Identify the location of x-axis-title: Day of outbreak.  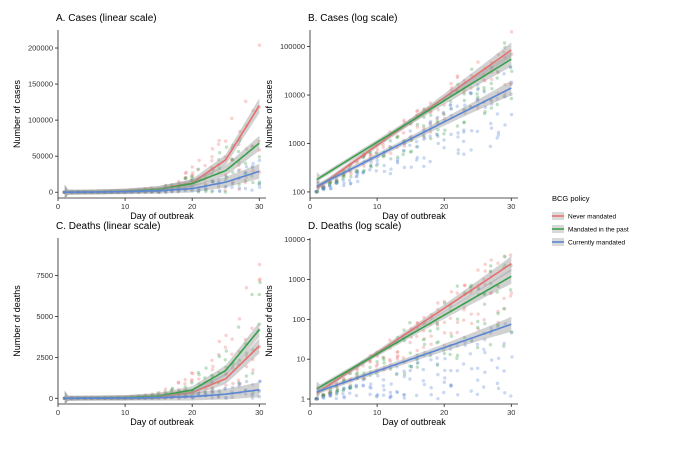
(414, 216).